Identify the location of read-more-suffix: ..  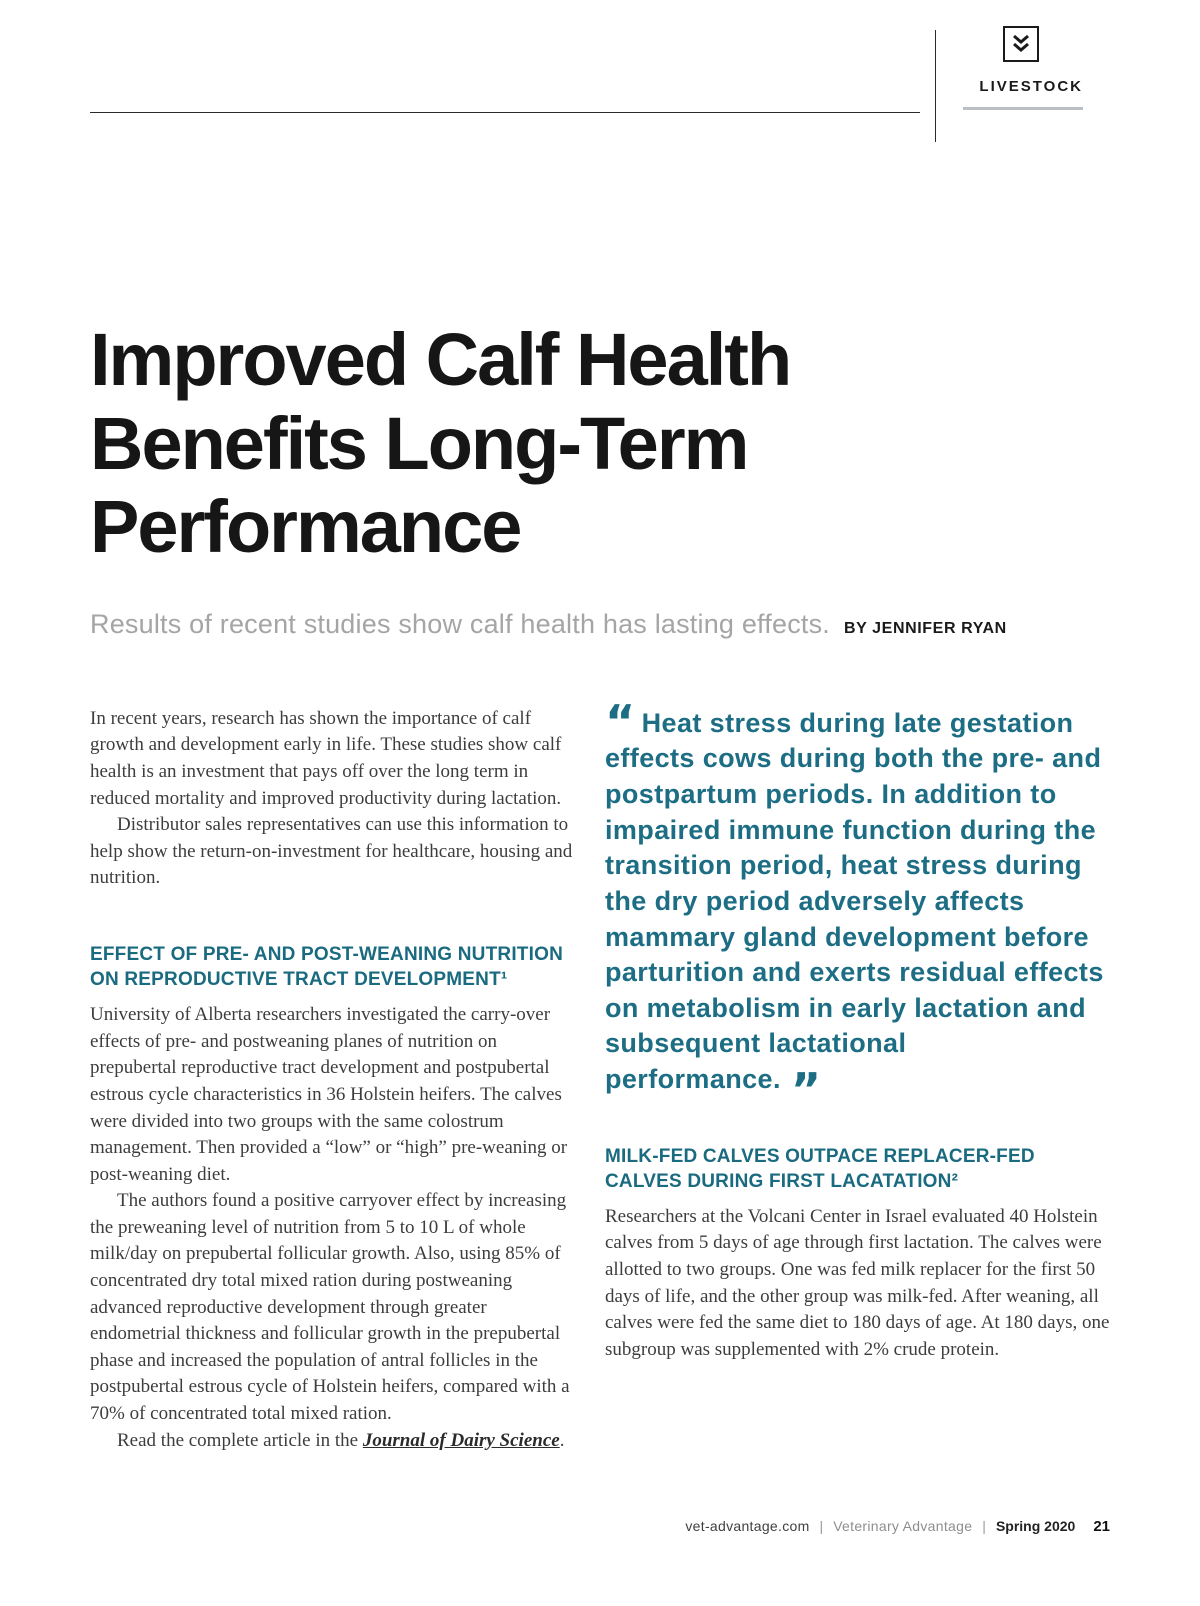
(562, 1440).